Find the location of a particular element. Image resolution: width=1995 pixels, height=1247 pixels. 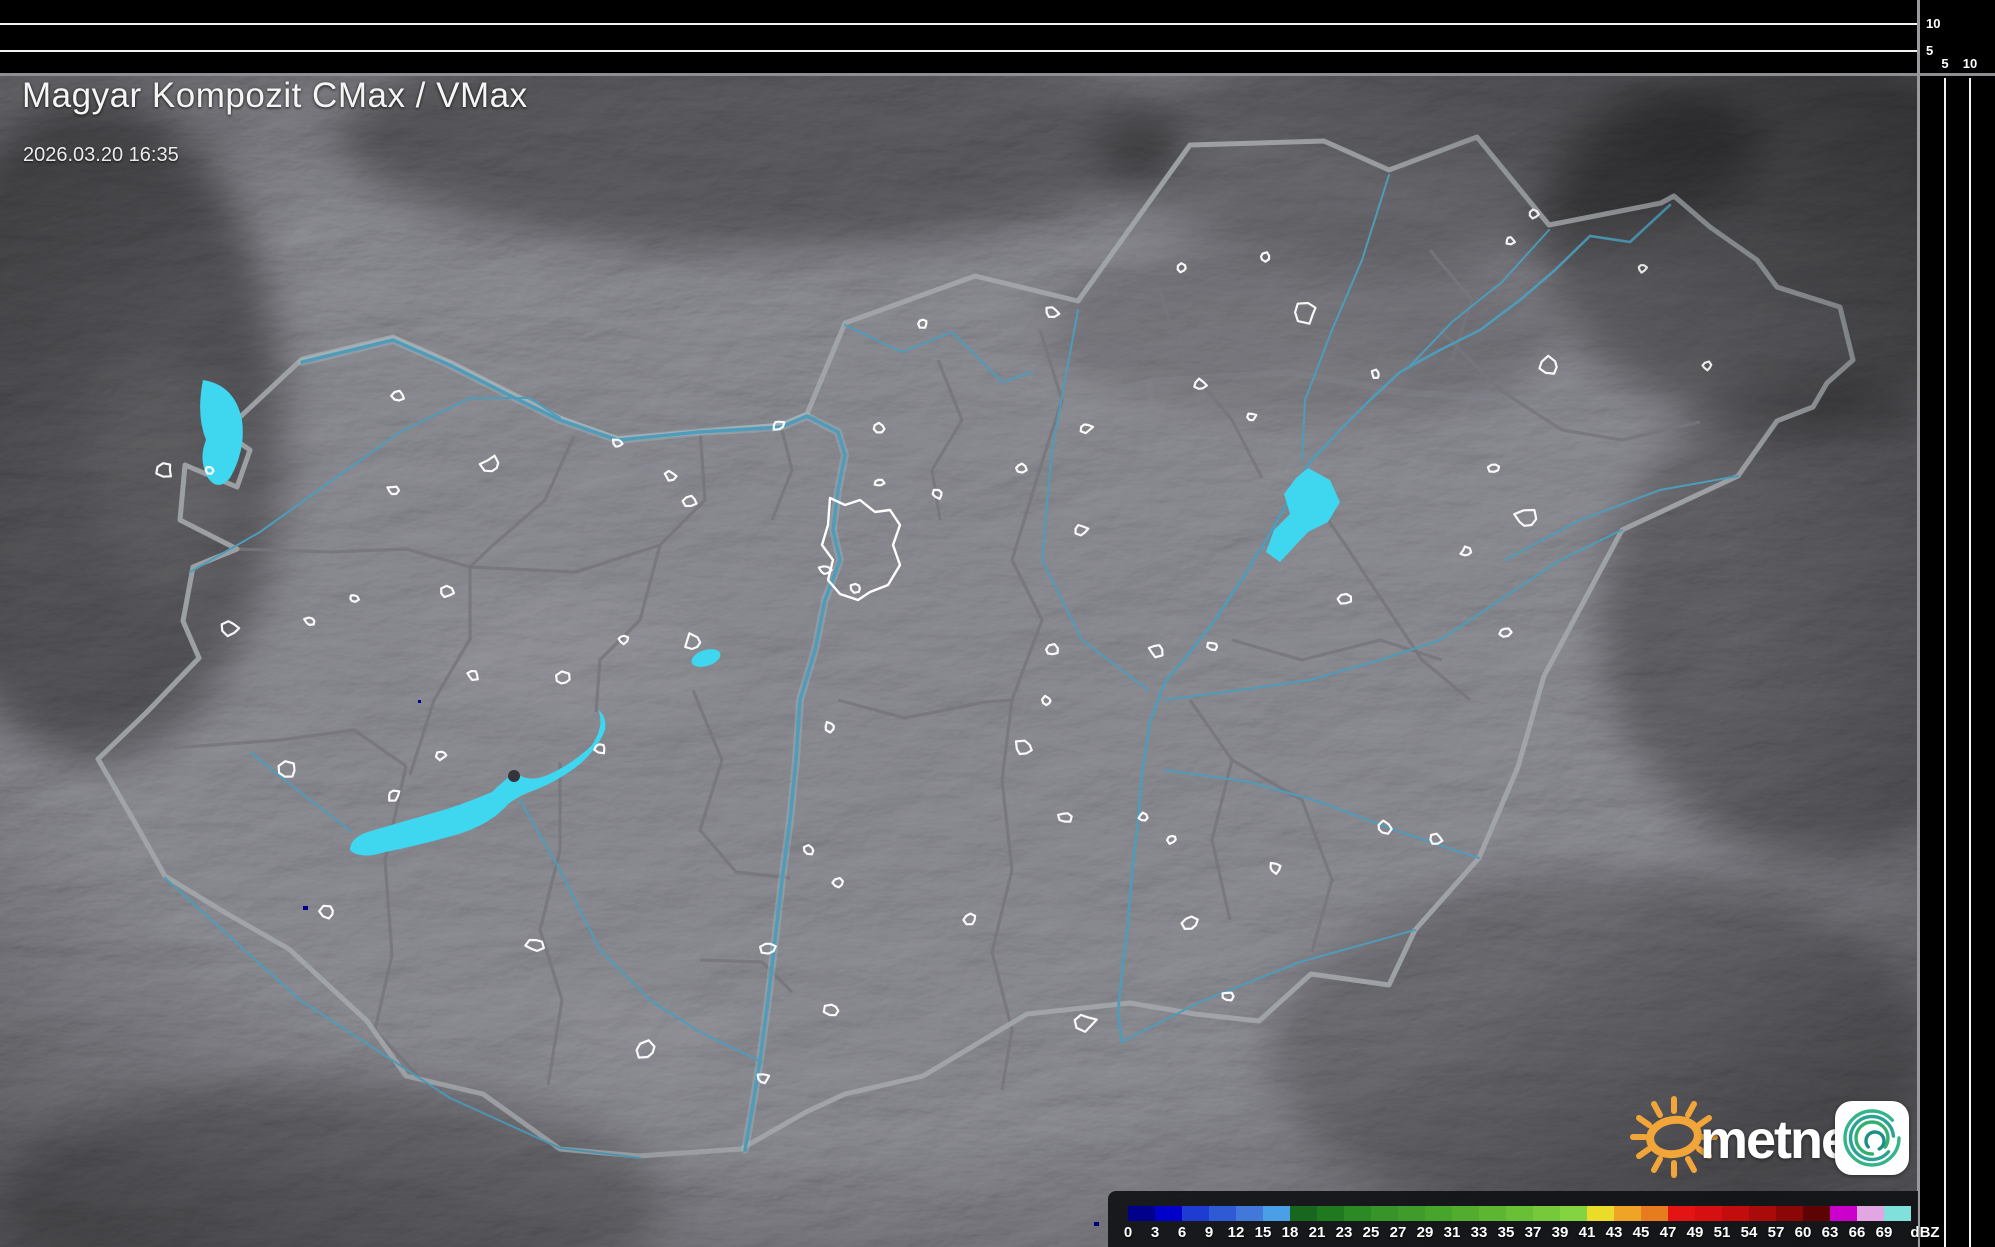

dbz-tick-label: 6 is located at coordinates (1182, 1232).